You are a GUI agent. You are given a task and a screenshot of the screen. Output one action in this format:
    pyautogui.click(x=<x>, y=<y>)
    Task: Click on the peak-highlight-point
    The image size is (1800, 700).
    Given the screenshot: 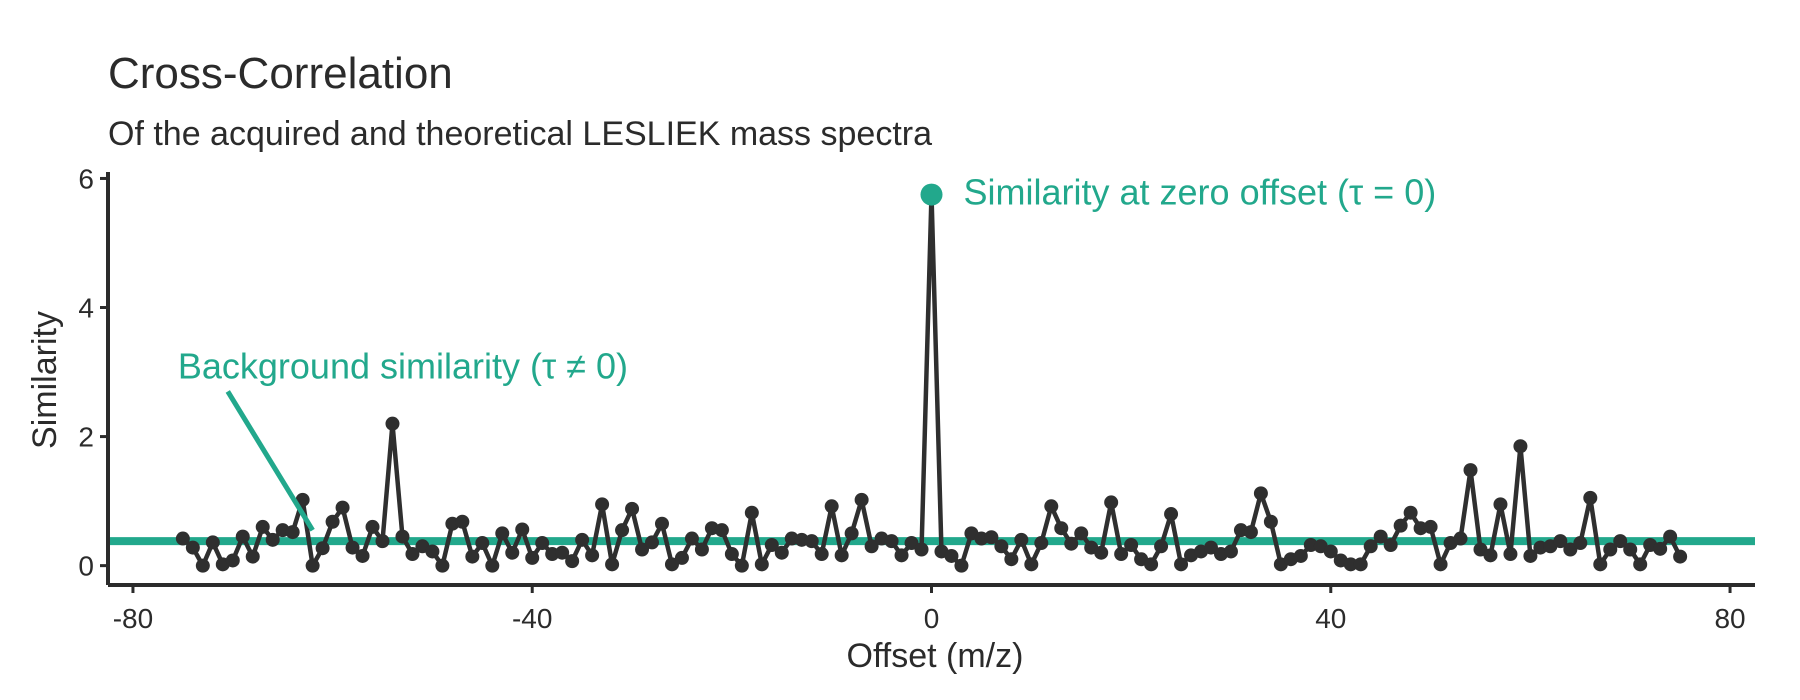 What is the action you would take?
    pyautogui.click(x=931, y=194)
    